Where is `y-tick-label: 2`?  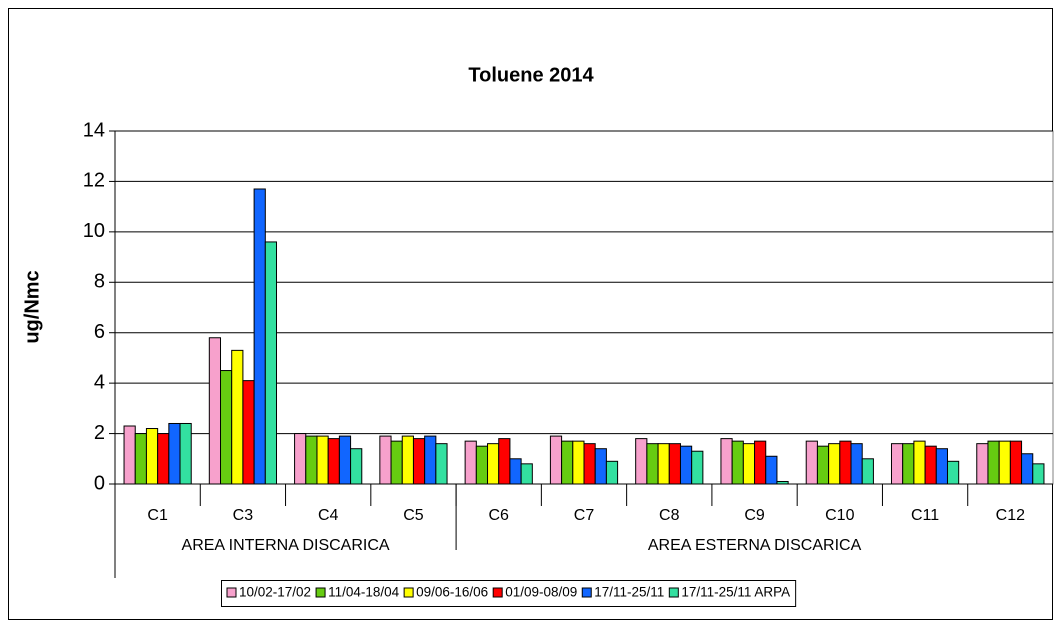 y-tick-label: 2 is located at coordinates (99, 433).